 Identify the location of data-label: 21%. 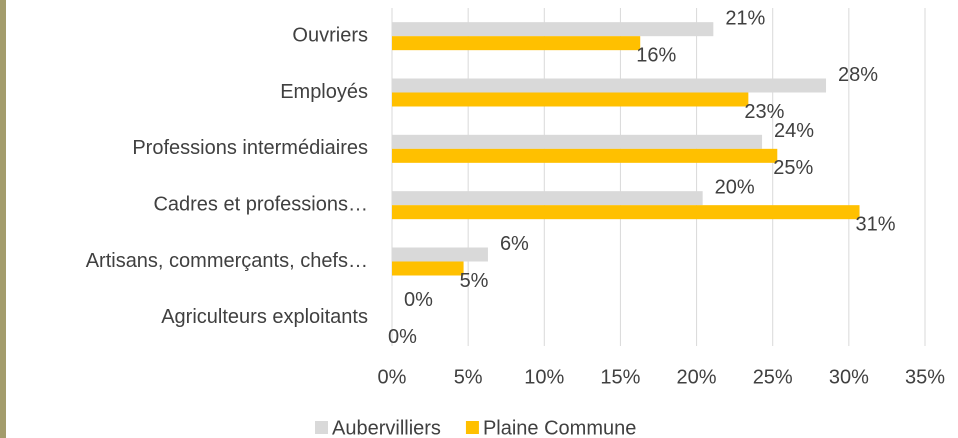
(745, 18).